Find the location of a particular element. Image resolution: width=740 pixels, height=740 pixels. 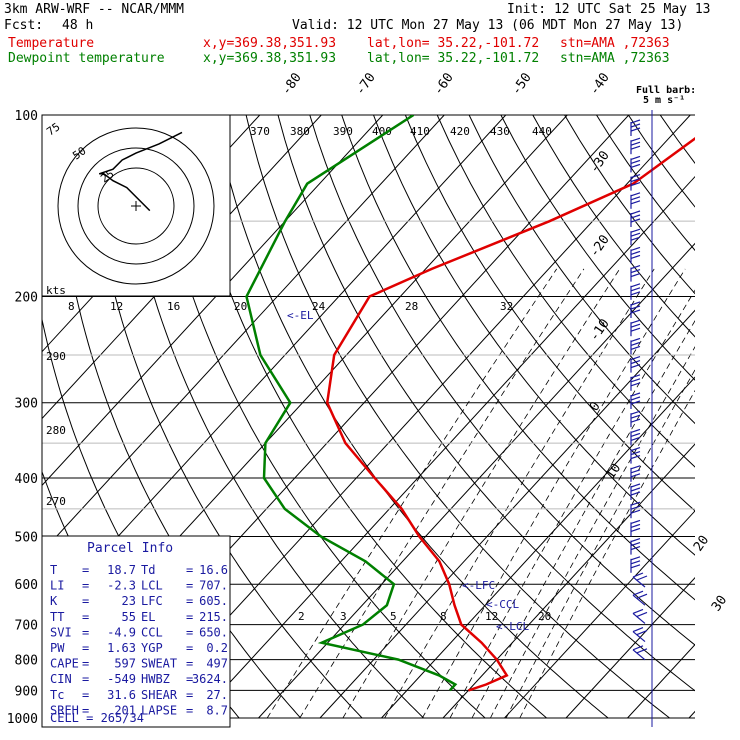

parcel-cell: CELL = 265/34 is located at coordinates (97, 718).